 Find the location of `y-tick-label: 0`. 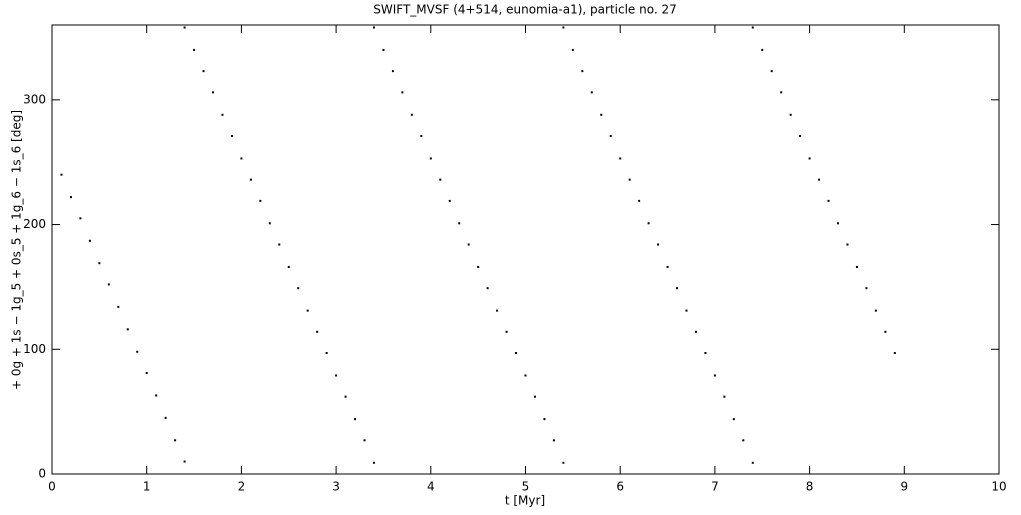

y-tick-label: 0 is located at coordinates (42, 474).